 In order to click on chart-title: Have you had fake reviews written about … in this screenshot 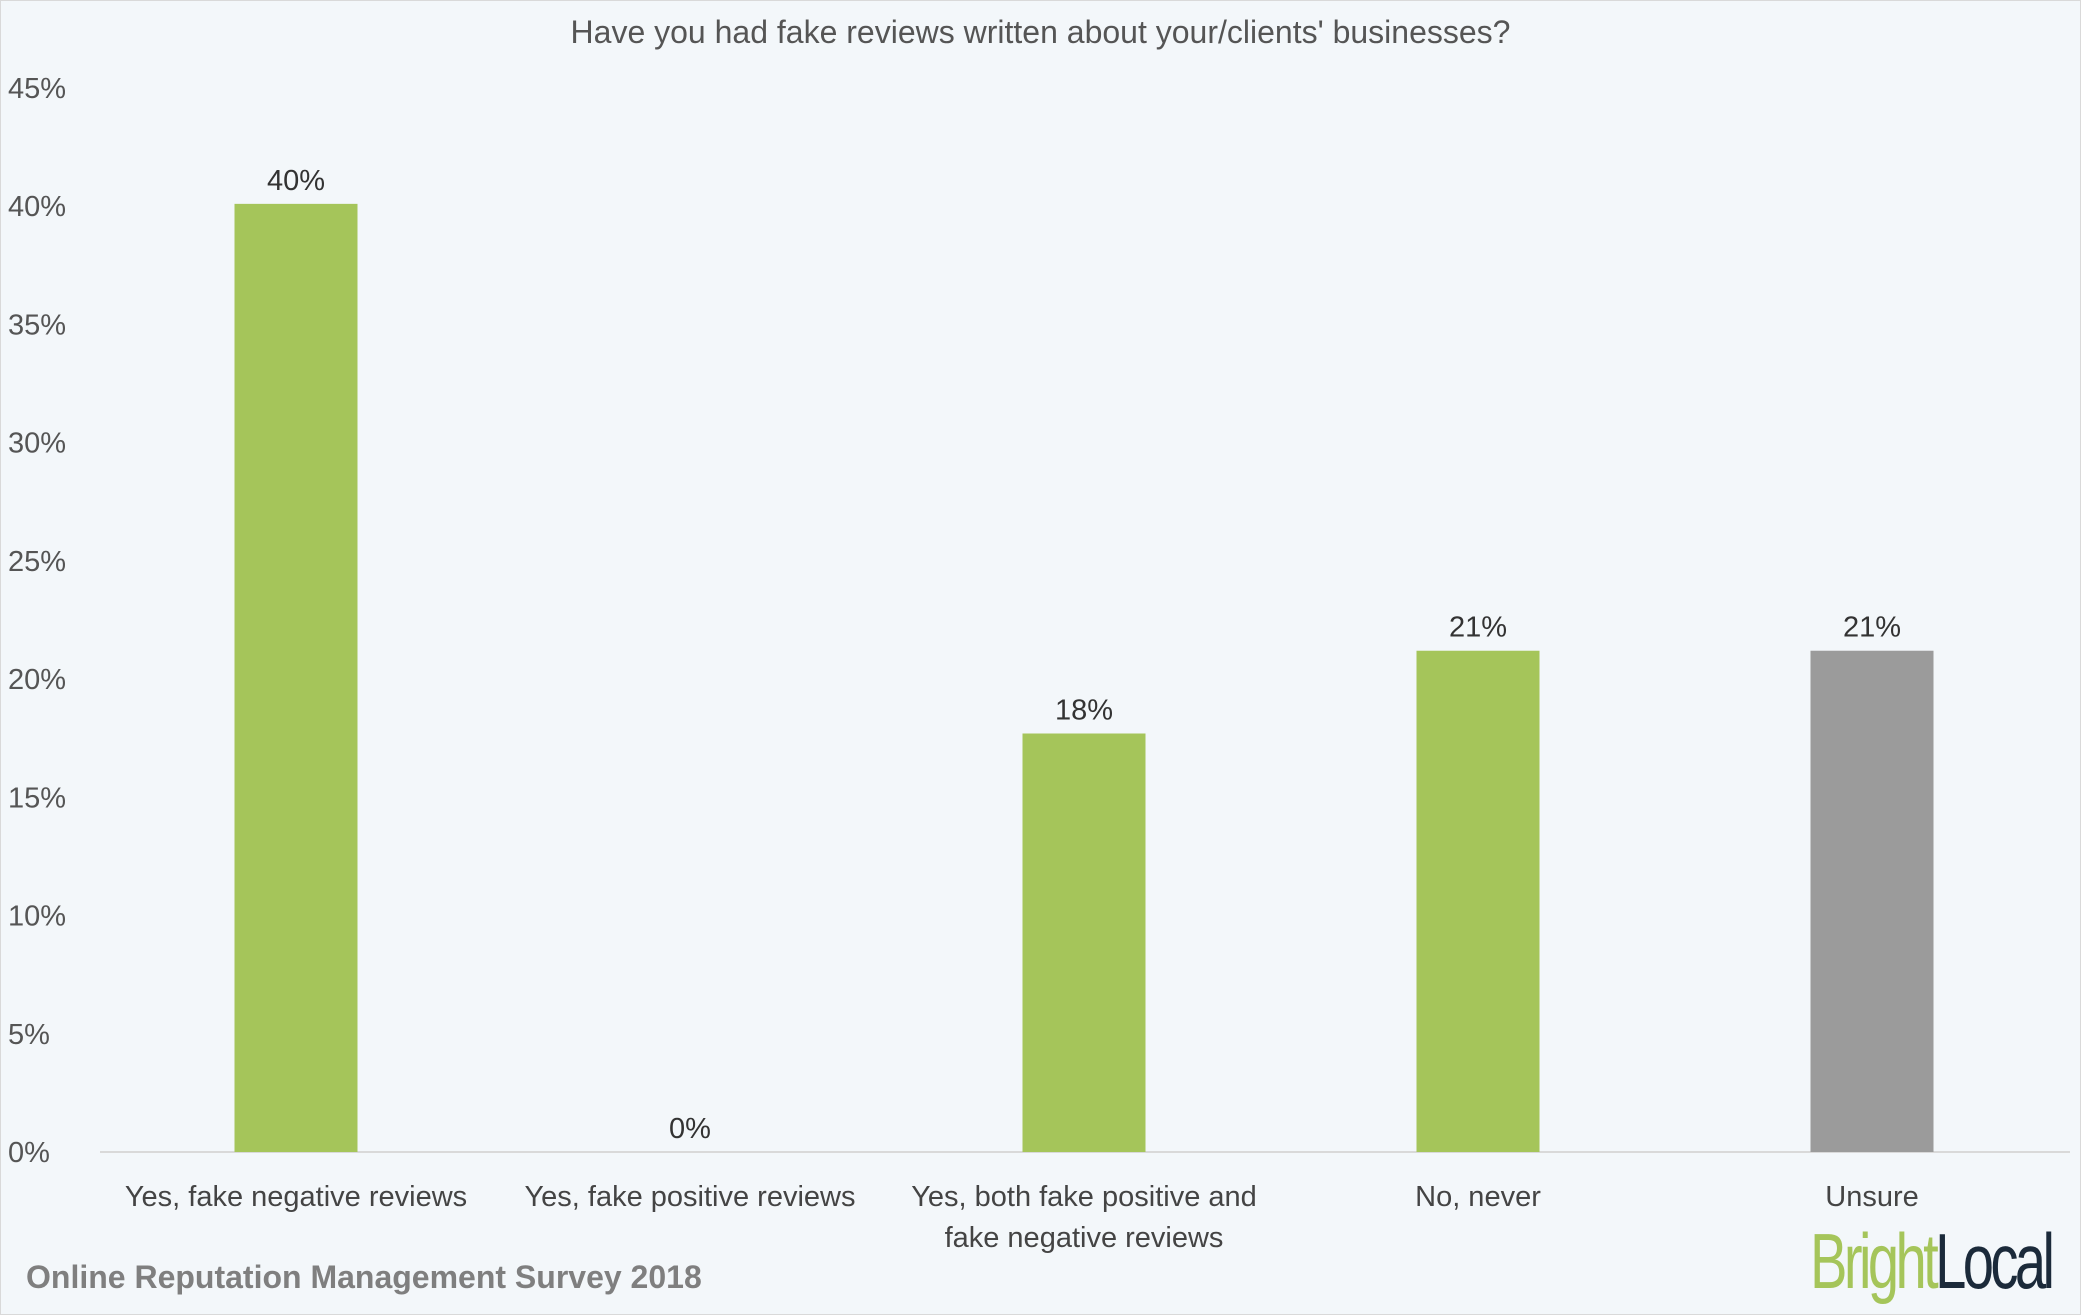, I will do `click(1040, 32)`.